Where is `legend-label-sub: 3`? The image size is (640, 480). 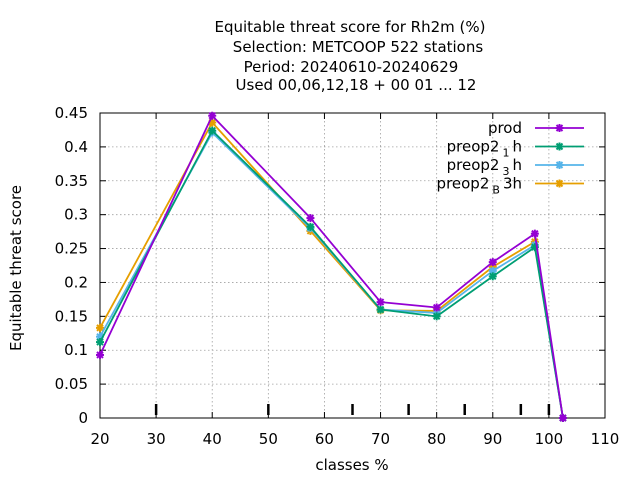 legend-label-sub: 3 is located at coordinates (505, 171).